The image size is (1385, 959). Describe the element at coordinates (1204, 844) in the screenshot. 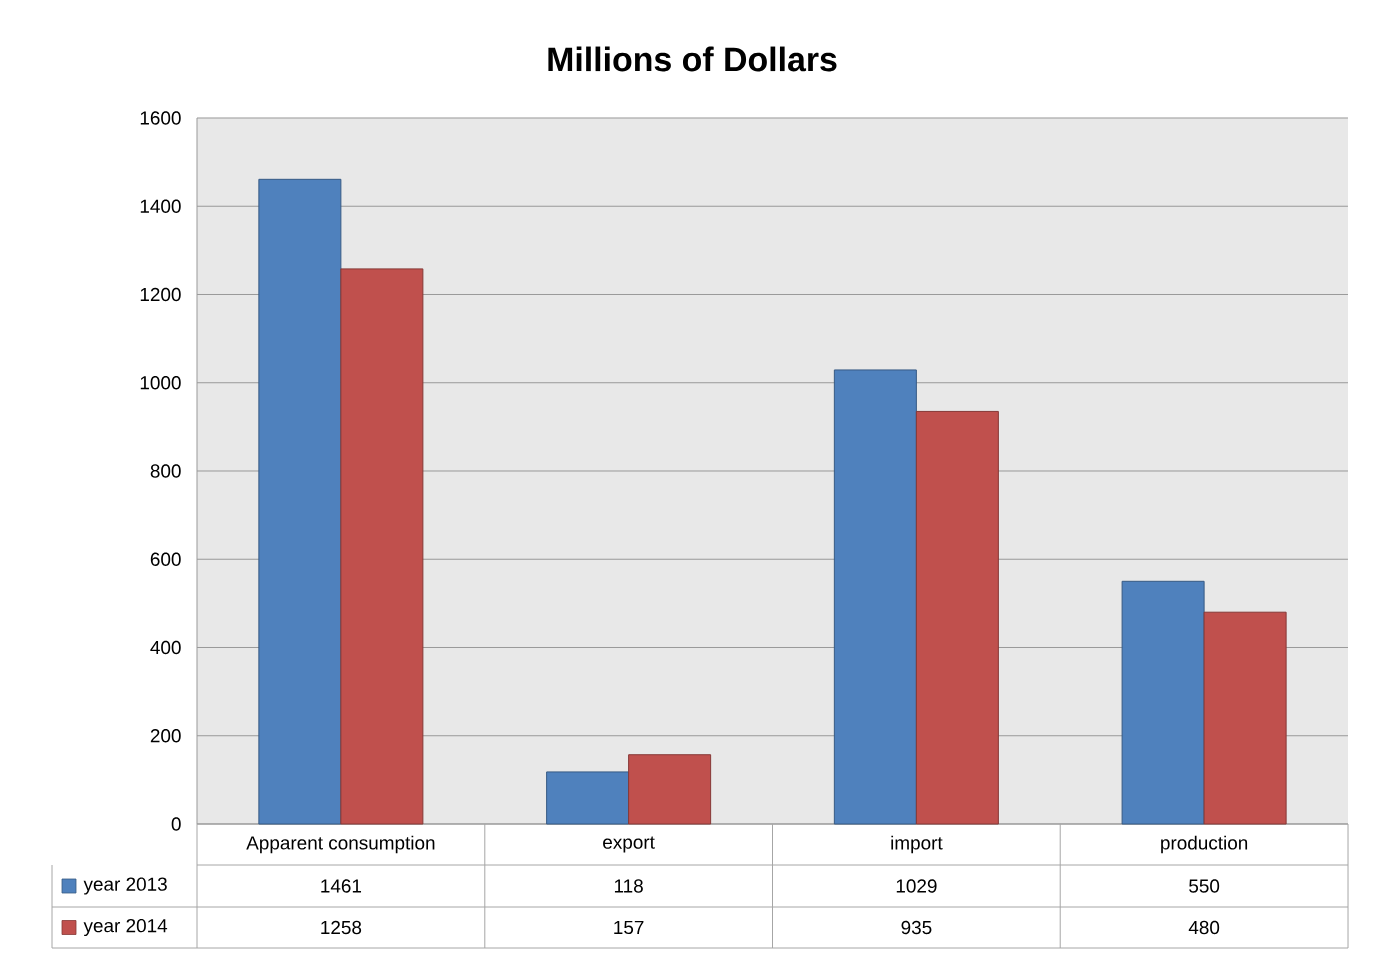

I see `x-tick-label: production` at that location.